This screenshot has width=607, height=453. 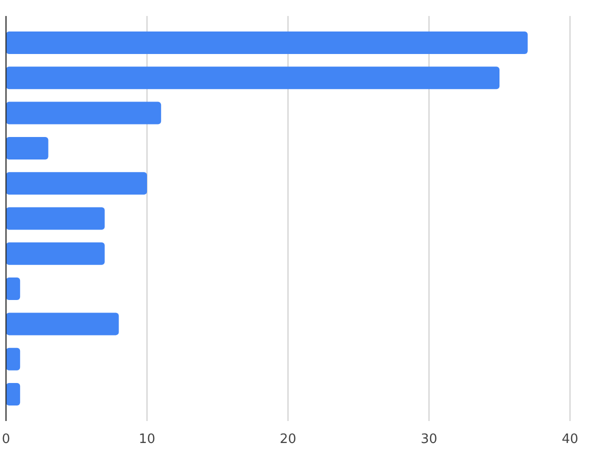 What do you see at coordinates (6, 439) in the screenshot?
I see `x-tick-label: 0` at bounding box center [6, 439].